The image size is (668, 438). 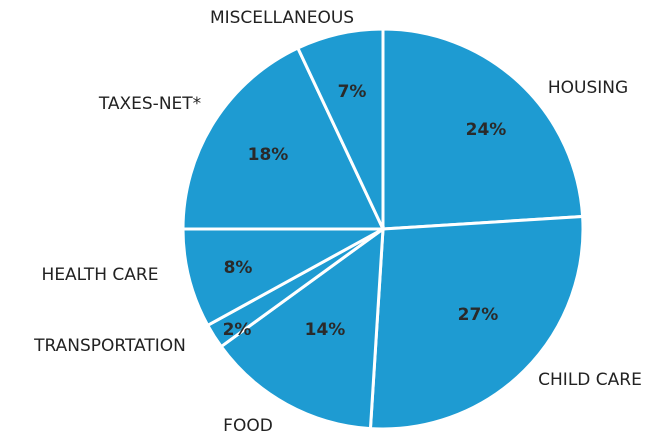 What do you see at coordinates (100, 275) in the screenshot?
I see `slice-label: HEALTH CARE` at bounding box center [100, 275].